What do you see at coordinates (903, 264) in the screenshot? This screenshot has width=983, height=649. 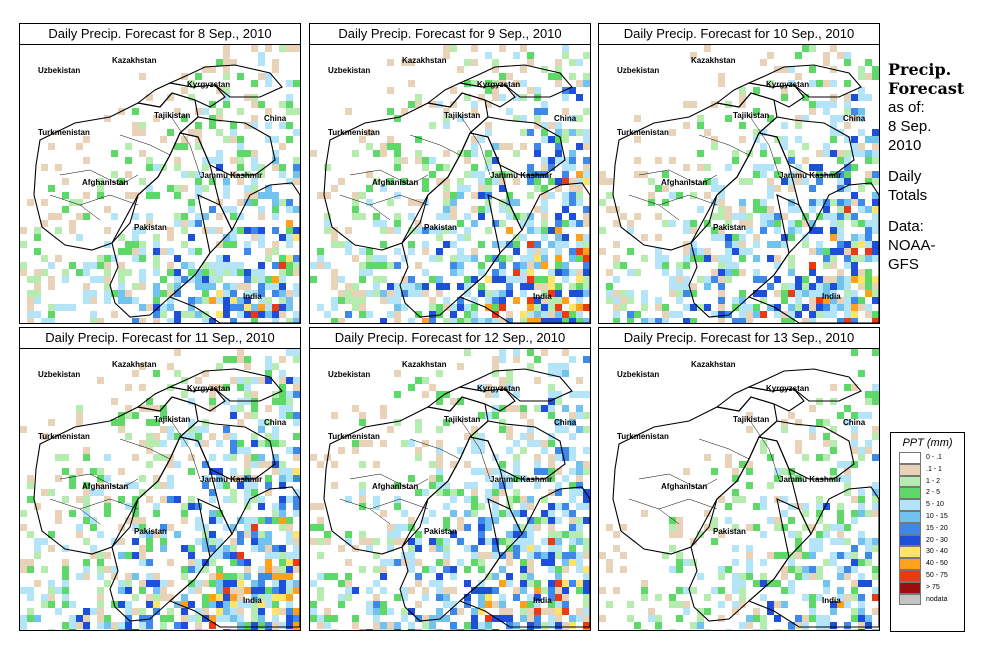 I see `data-source-line2: GFS` at bounding box center [903, 264].